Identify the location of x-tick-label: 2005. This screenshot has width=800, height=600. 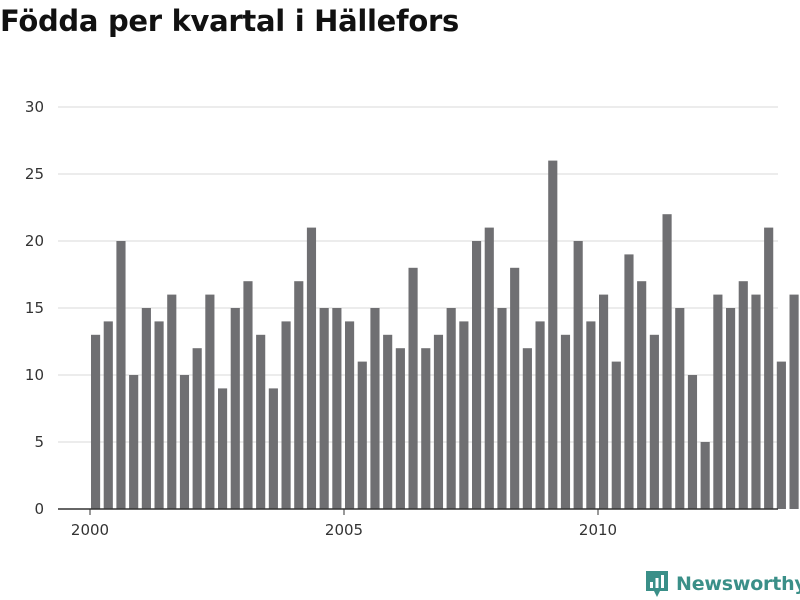
(344, 530).